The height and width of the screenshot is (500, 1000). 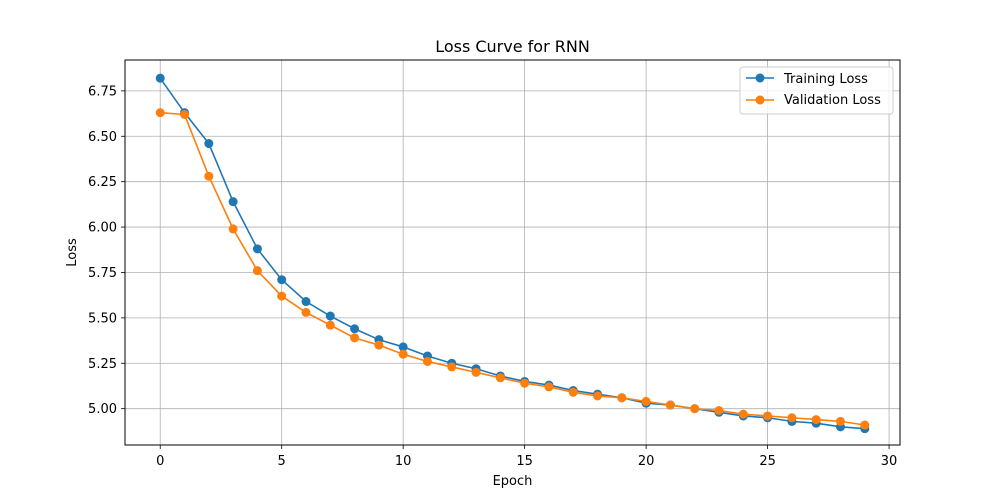 What do you see at coordinates (512, 46) in the screenshot?
I see `chart-title: Loss Curve for RNN` at bounding box center [512, 46].